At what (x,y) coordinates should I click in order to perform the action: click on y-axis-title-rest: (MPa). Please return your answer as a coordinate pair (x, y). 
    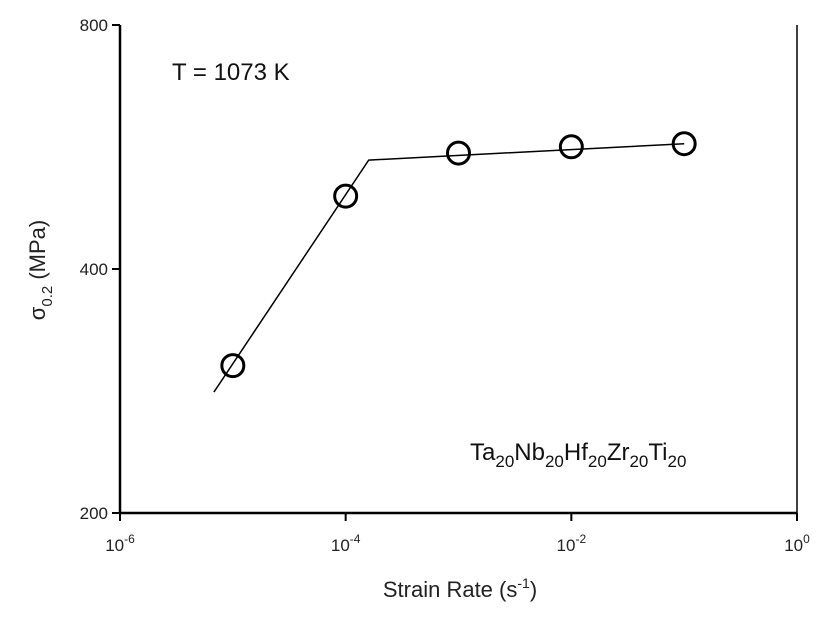
    Looking at the image, I should click on (37, 253).